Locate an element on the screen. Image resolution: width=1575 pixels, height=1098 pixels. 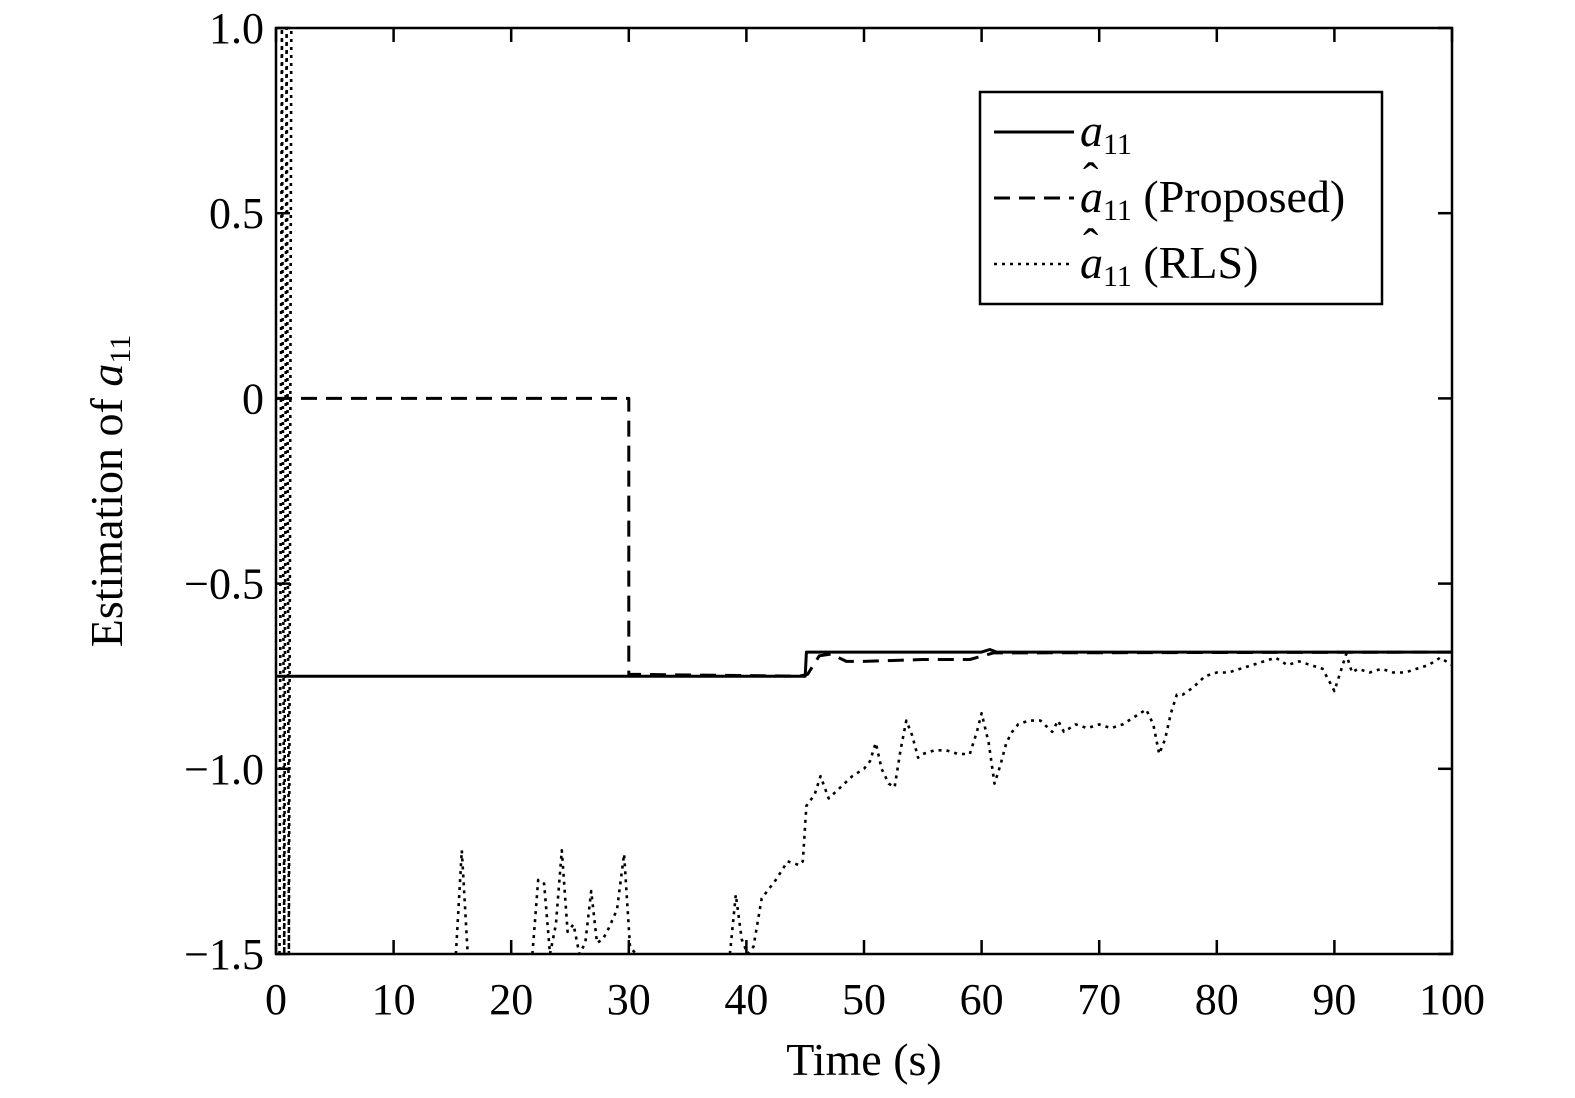
legend-label-suffix: (RLS) is located at coordinates (1195, 262).